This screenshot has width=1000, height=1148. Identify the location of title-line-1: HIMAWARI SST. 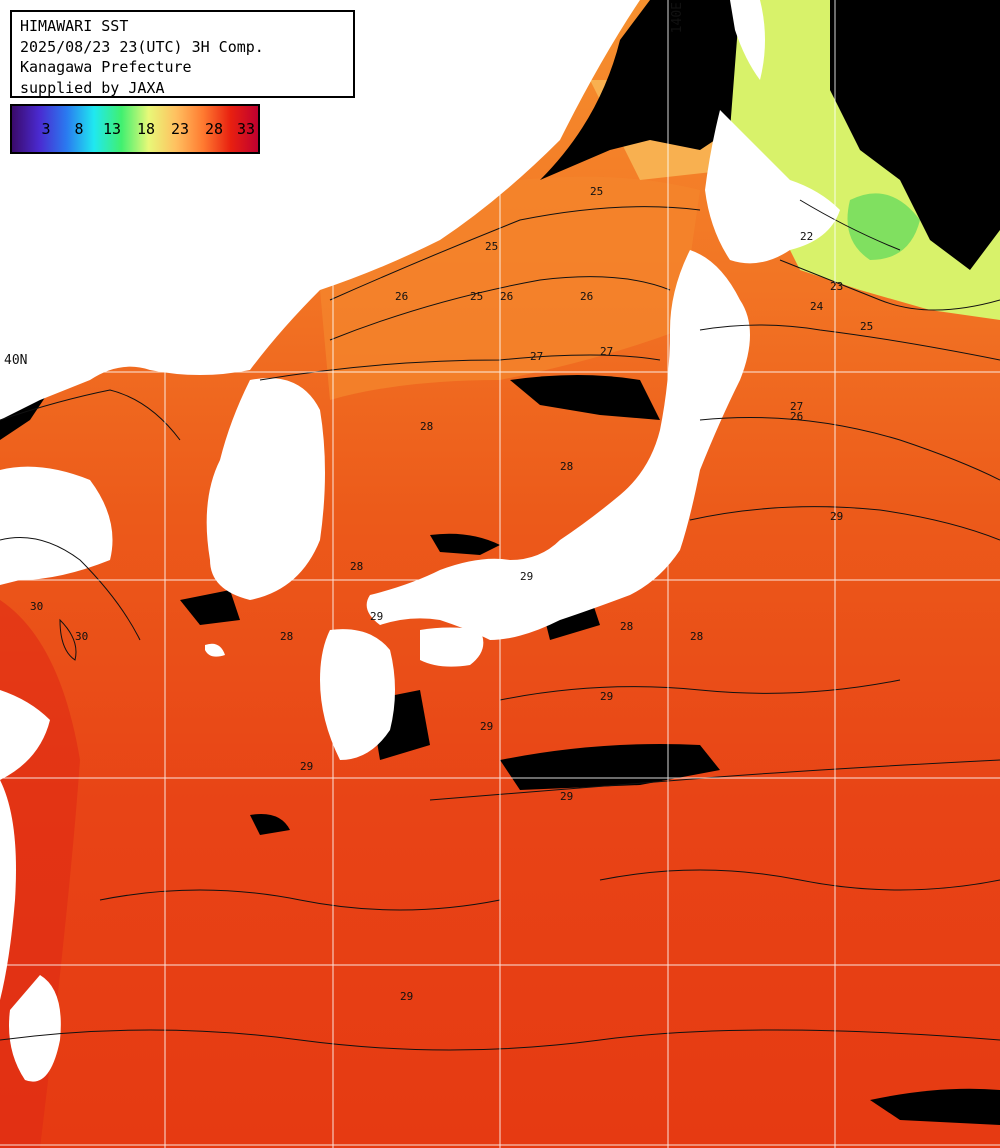
(74, 26).